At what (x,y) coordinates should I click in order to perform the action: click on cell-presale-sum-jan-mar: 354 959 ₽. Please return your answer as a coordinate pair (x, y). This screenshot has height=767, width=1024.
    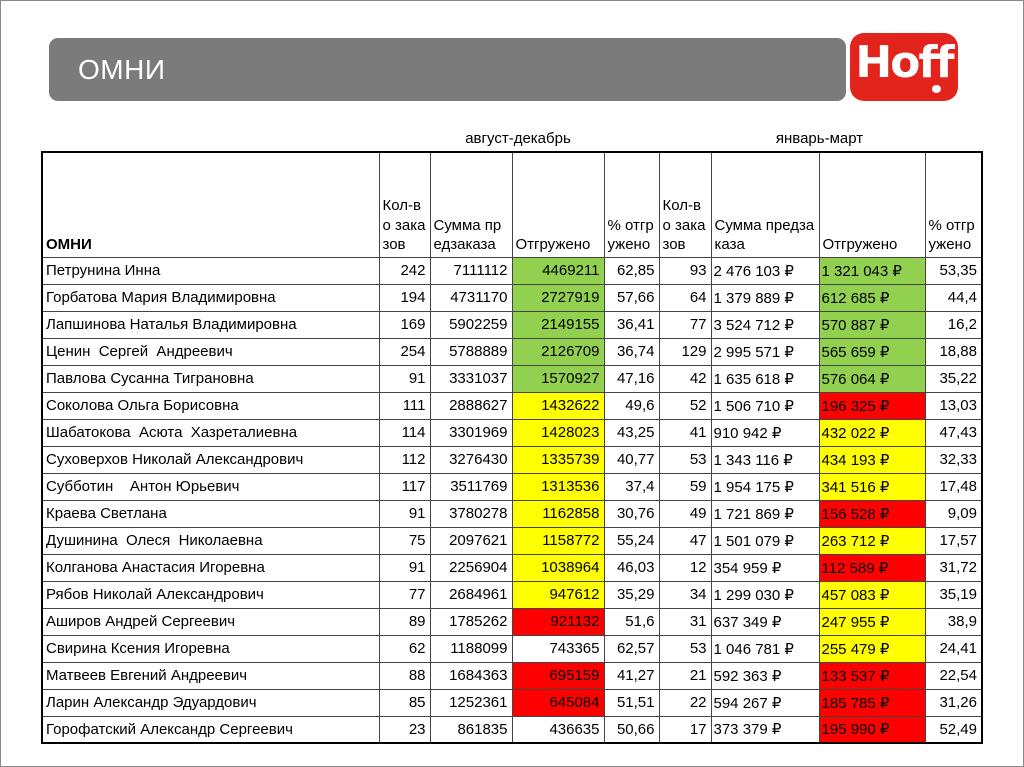
    Looking at the image, I should click on (765, 567).